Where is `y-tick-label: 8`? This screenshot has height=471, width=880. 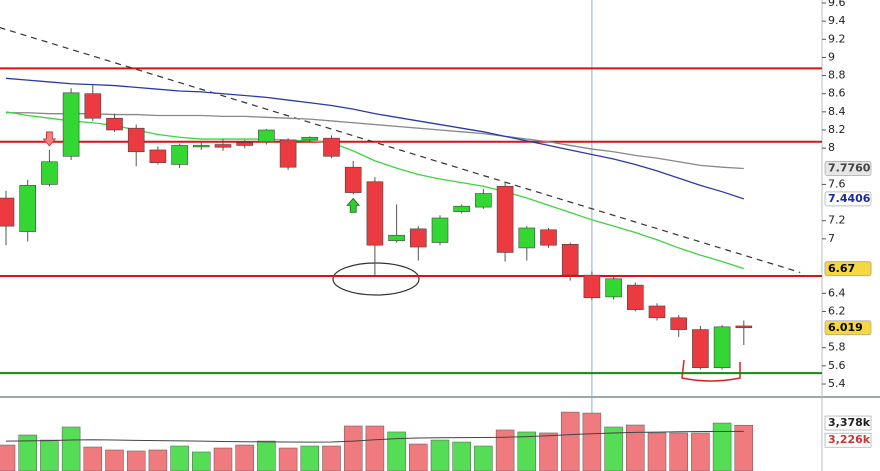 y-tick-label: 8 is located at coordinates (831, 147).